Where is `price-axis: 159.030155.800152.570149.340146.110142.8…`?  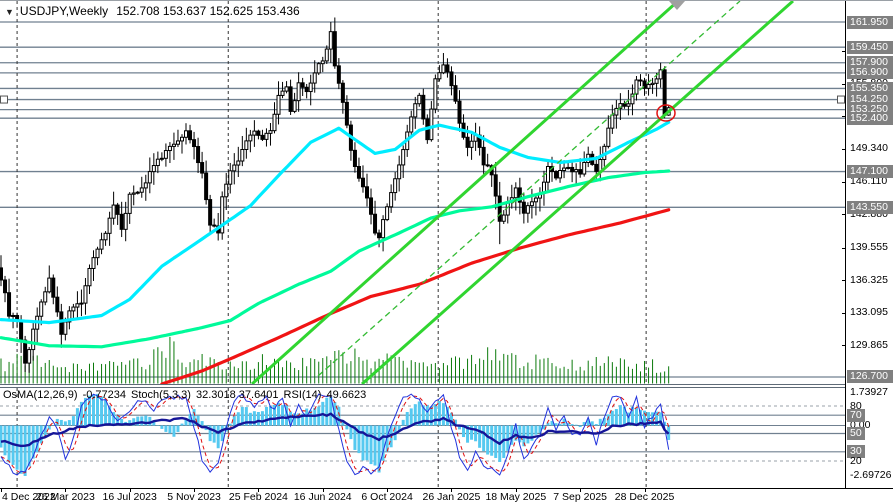 price-axis: 159.030155.800152.570149.340146.110142.8… is located at coordinates (867, 244).